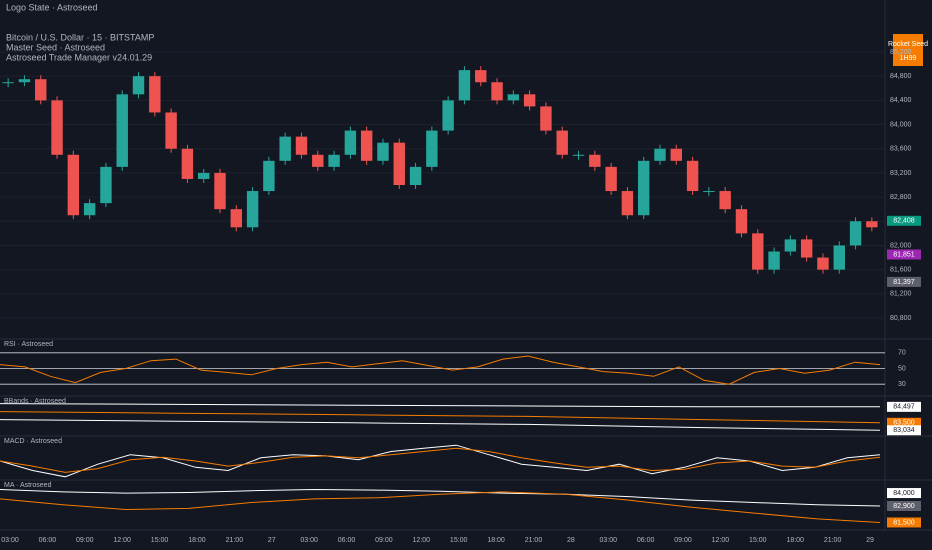 This screenshot has width=932, height=550. What do you see at coordinates (901, 149) in the screenshot?
I see `y-tick-label: 83,600` at bounding box center [901, 149].